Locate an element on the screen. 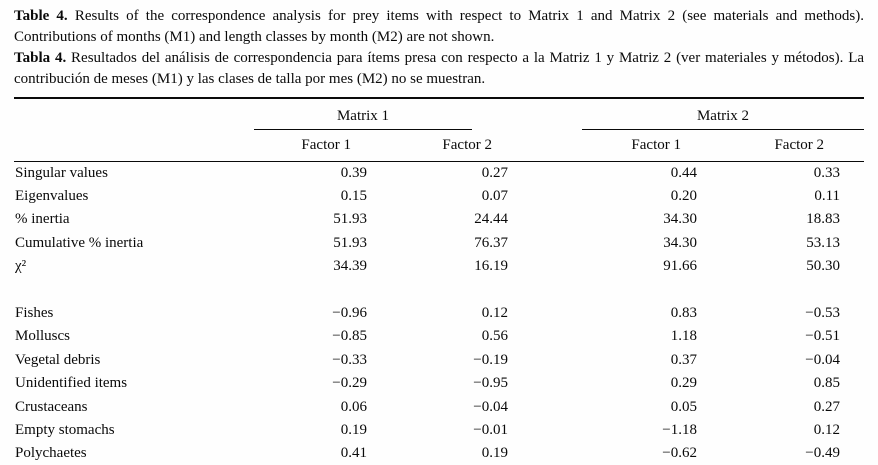 The height and width of the screenshot is (465, 878). value-cell: 0.83 is located at coordinates (683, 312).